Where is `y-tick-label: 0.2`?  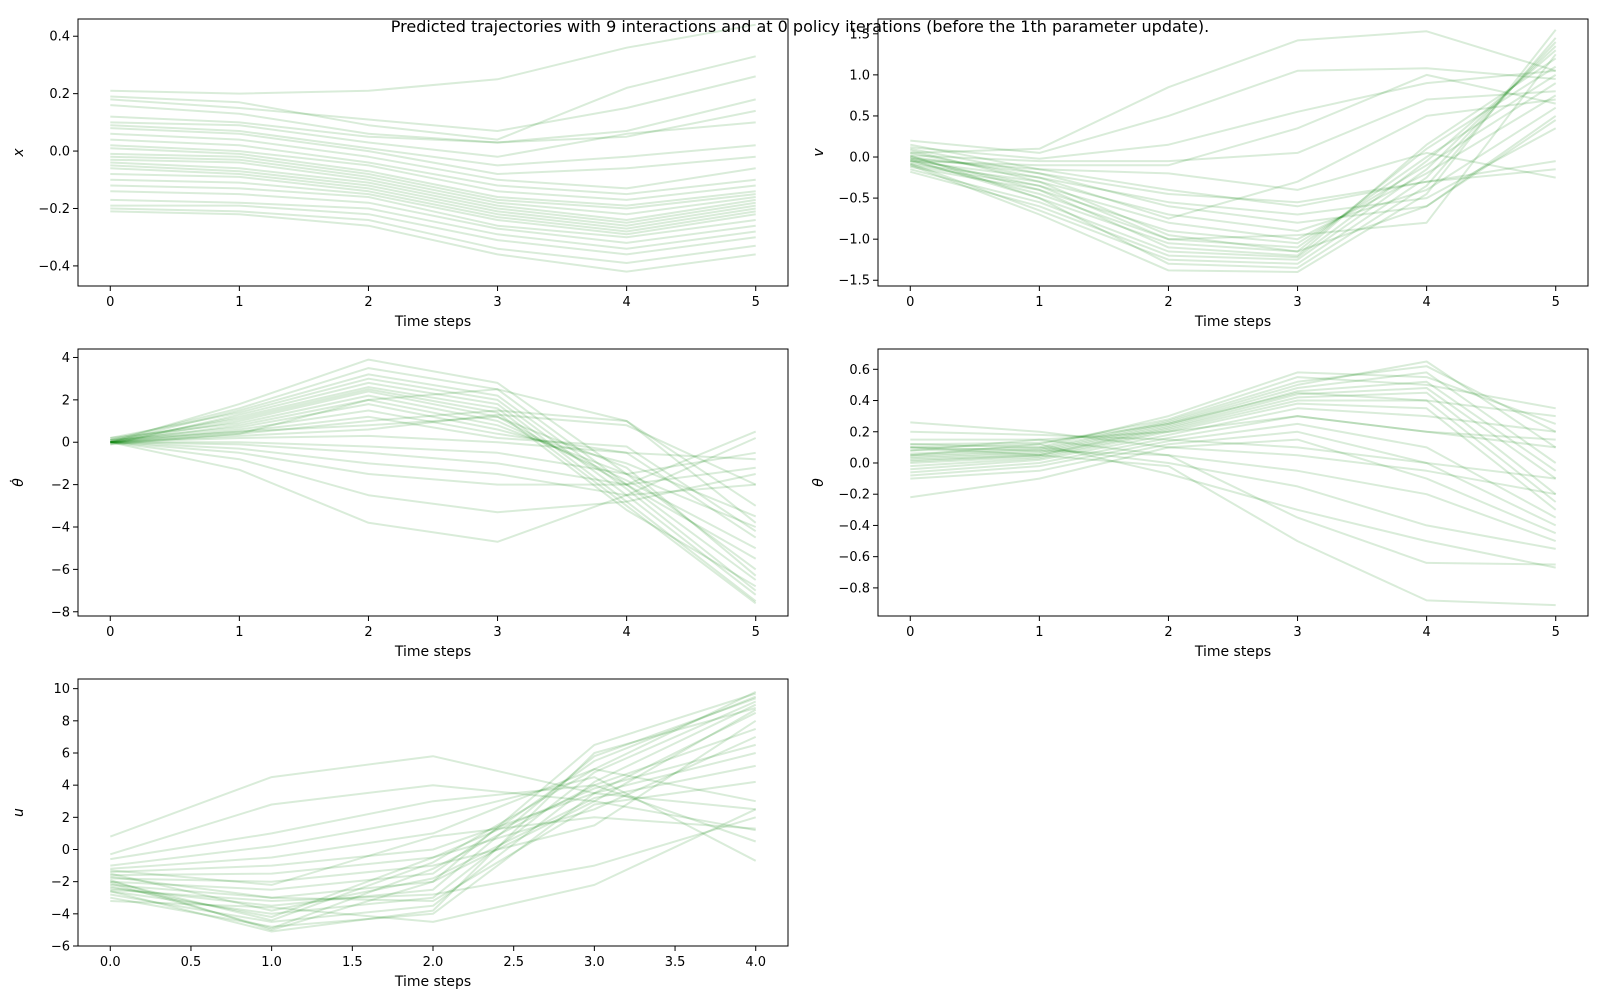 y-tick-label: 0.2 is located at coordinates (859, 432).